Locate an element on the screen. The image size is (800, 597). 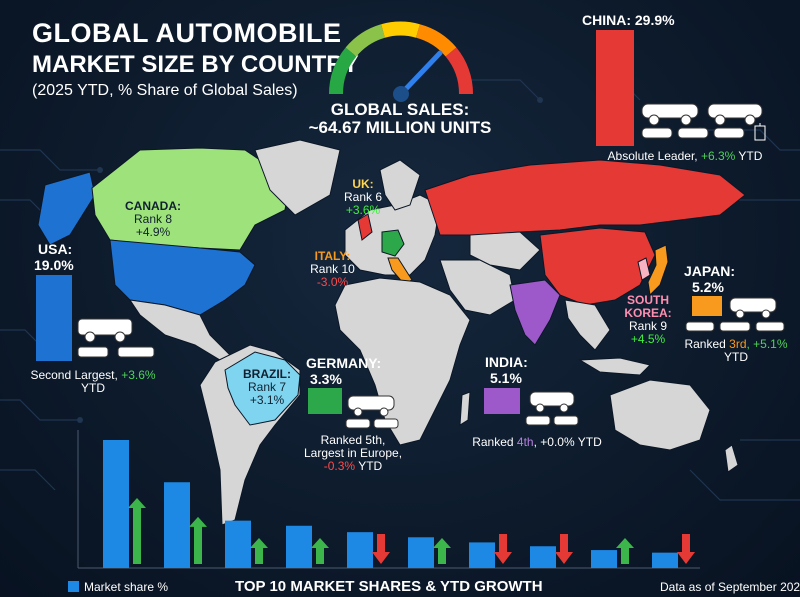
bar-usa is located at coordinates (177, 525).